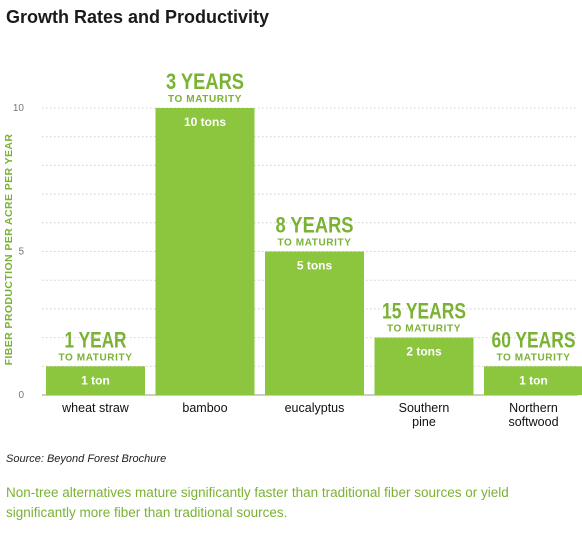  What do you see at coordinates (86, 459) in the screenshot?
I see `source-note: Source: Beyond Forest Brochure` at bounding box center [86, 459].